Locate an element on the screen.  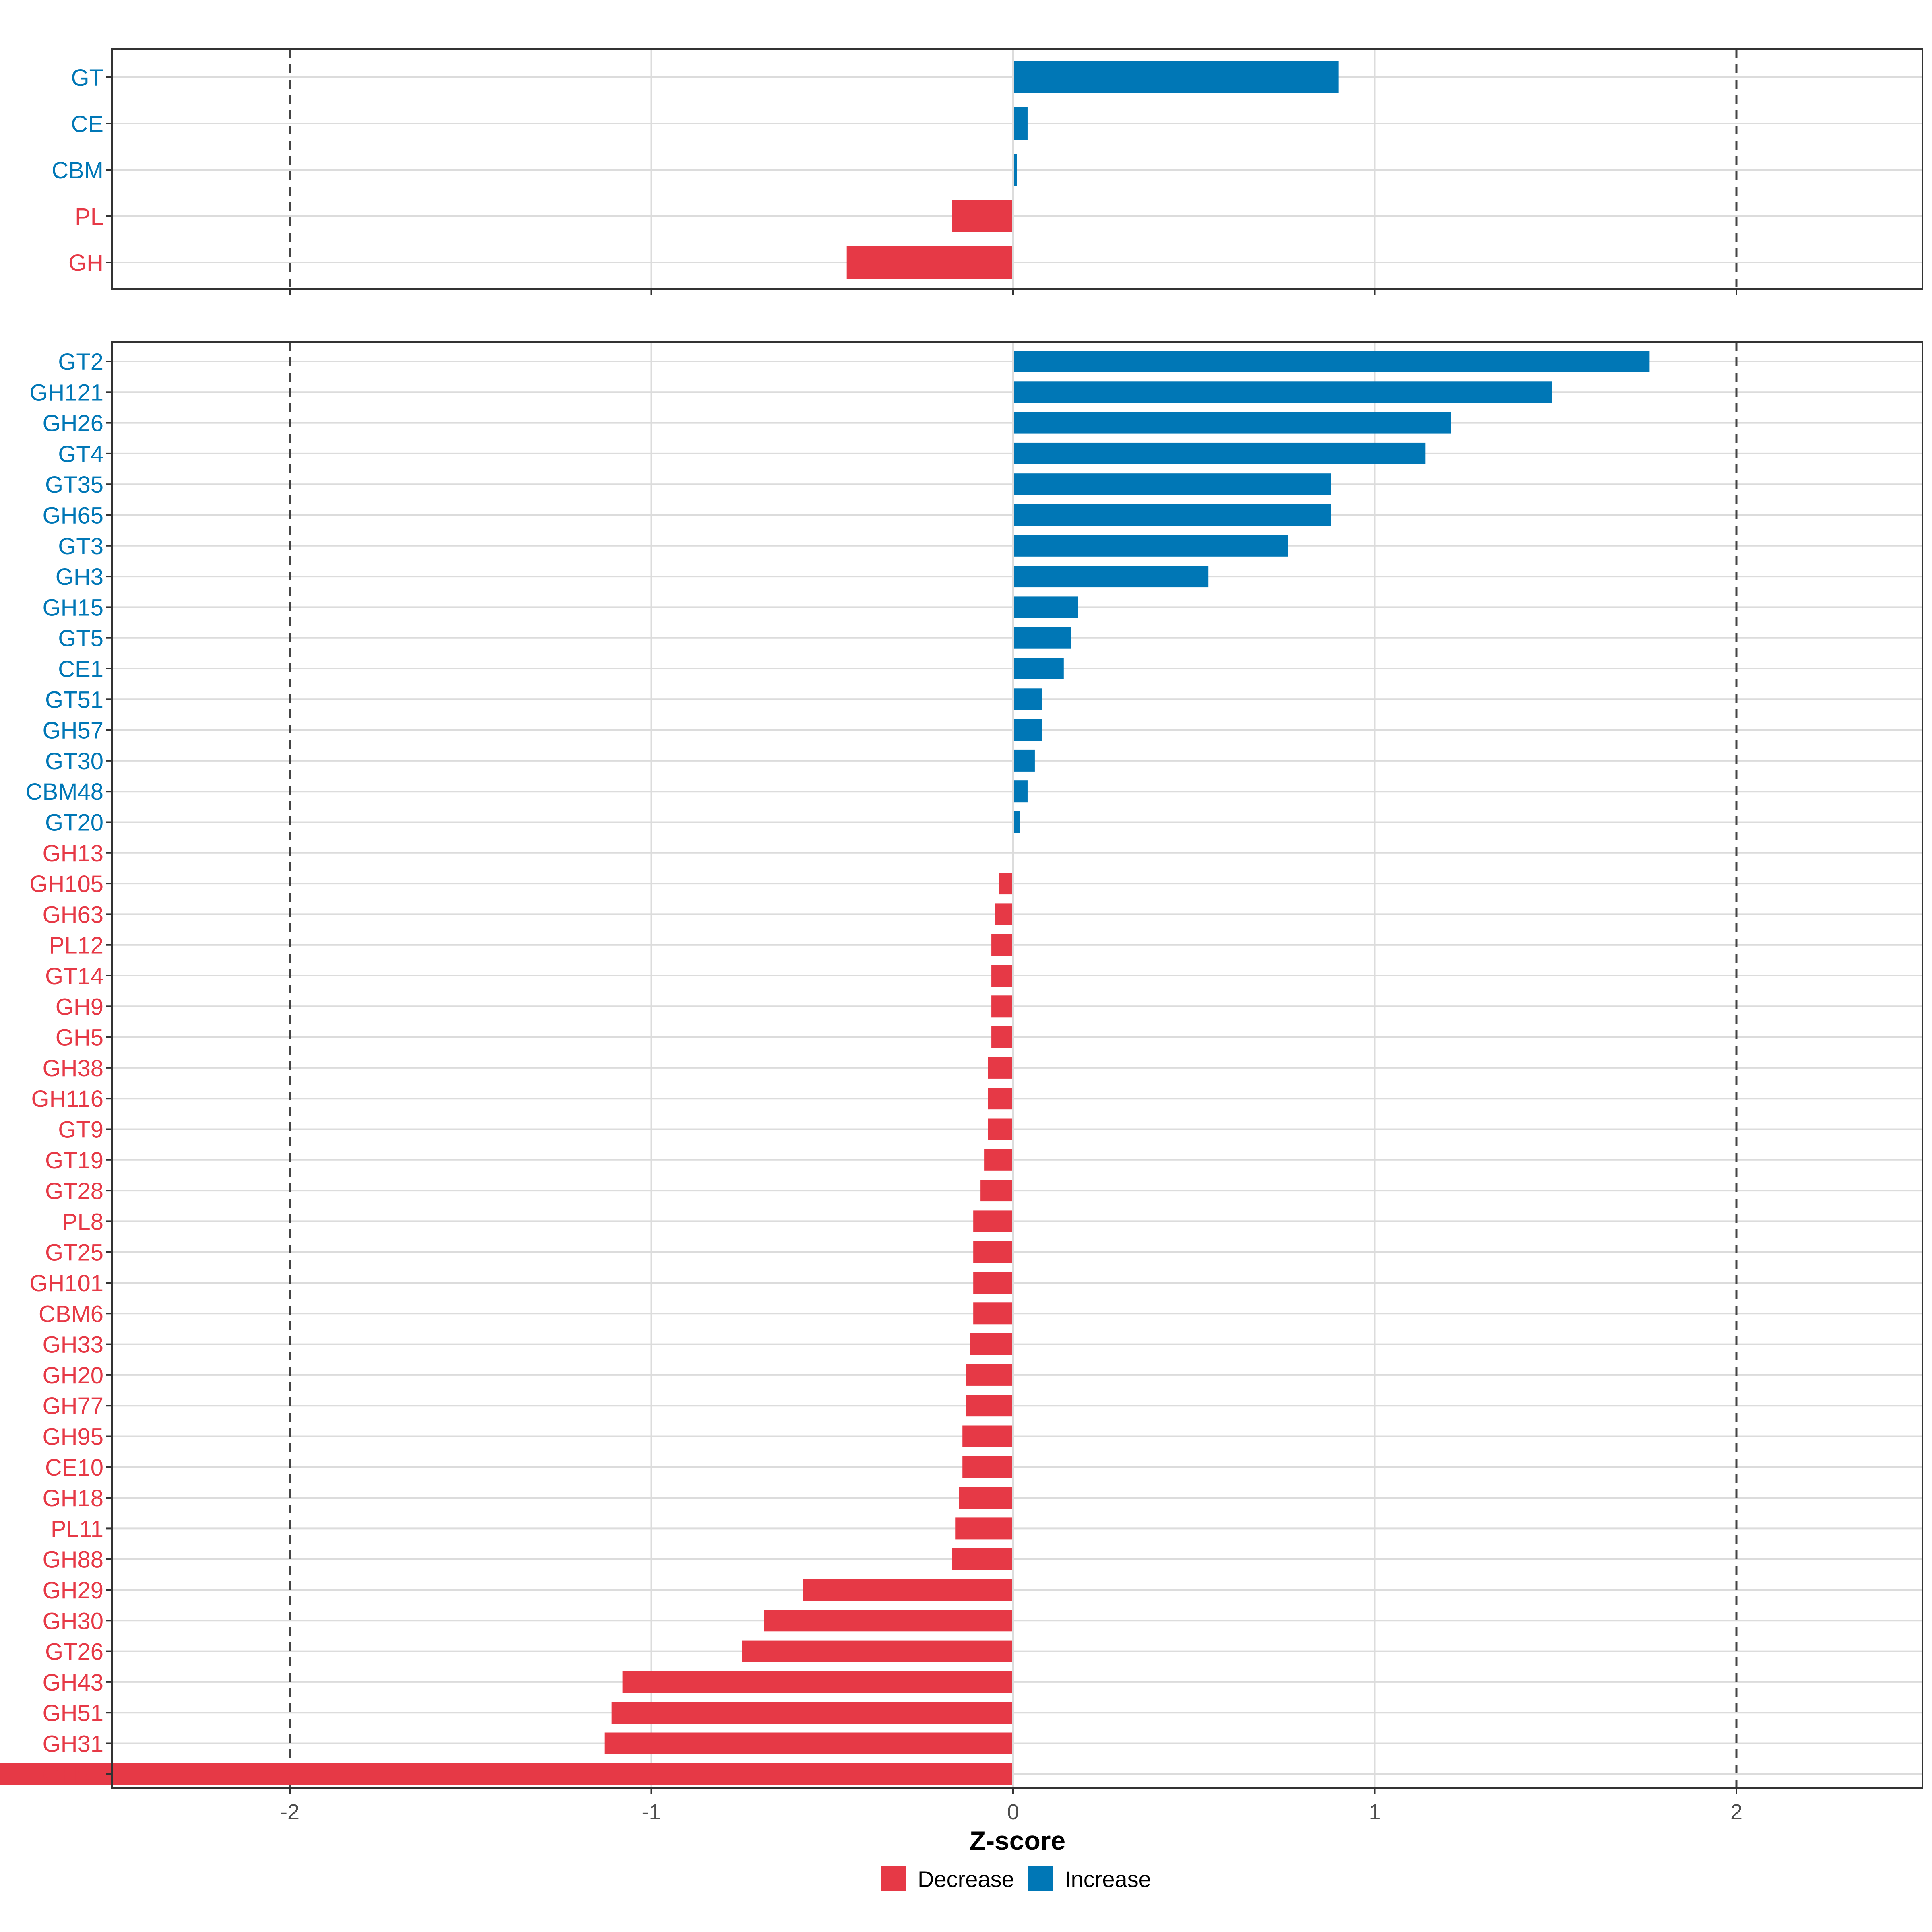
y-tick-label: CBM48 is located at coordinates (64, 792).